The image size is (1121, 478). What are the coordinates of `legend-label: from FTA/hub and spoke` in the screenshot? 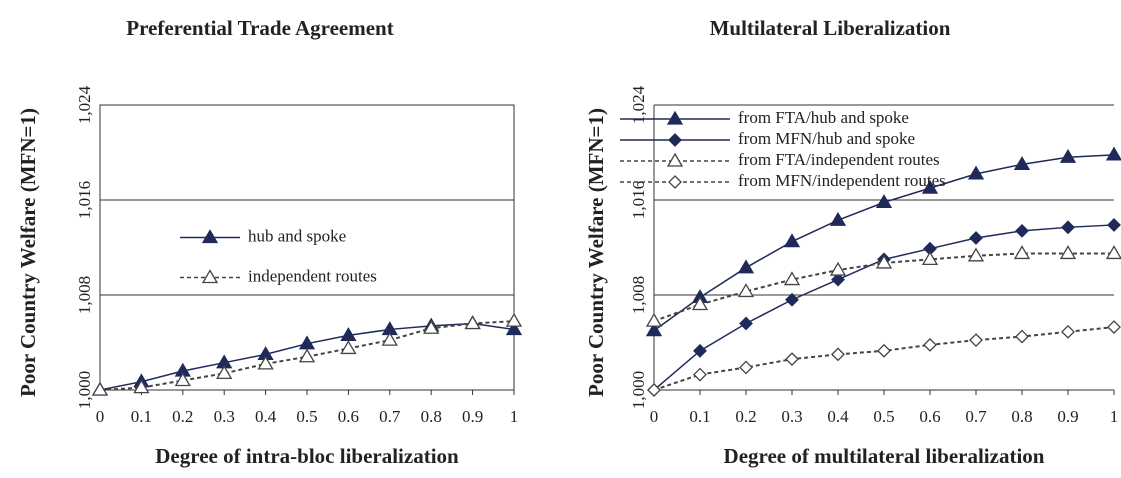 It's located at (823, 117).